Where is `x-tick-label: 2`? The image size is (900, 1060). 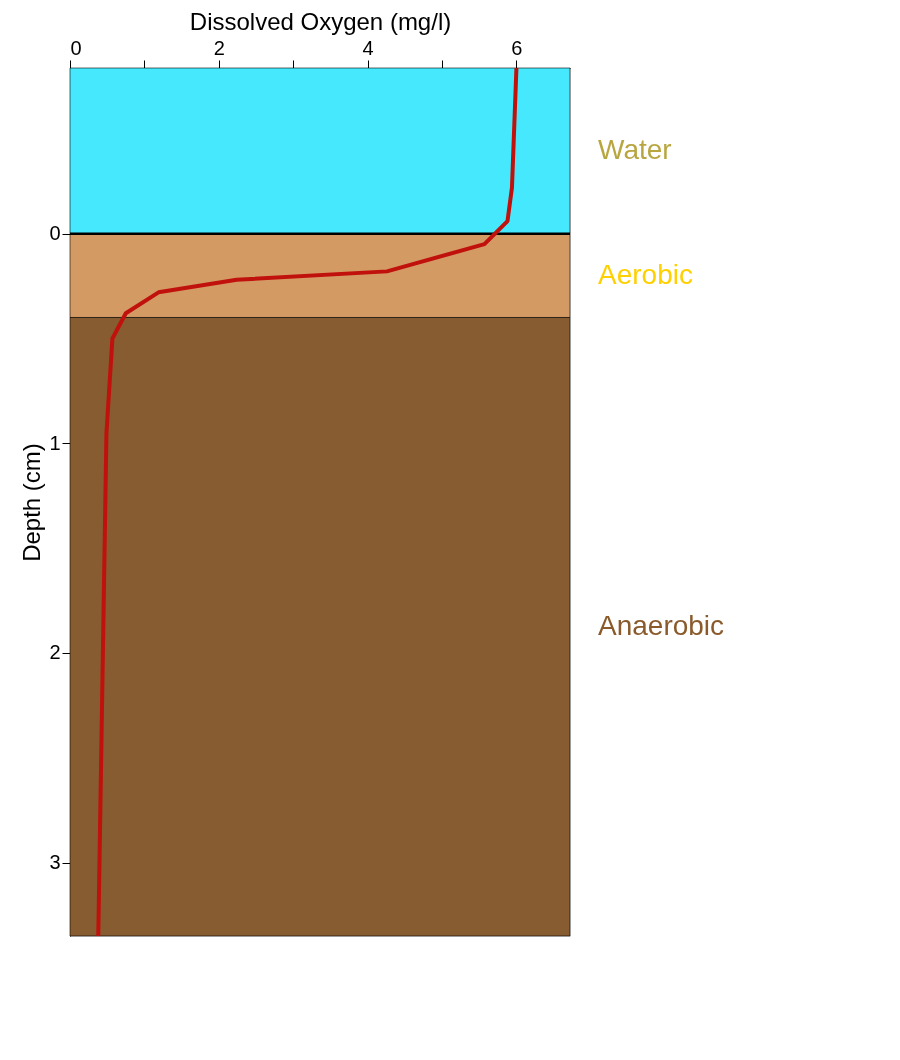 x-tick-label: 2 is located at coordinates (219, 47).